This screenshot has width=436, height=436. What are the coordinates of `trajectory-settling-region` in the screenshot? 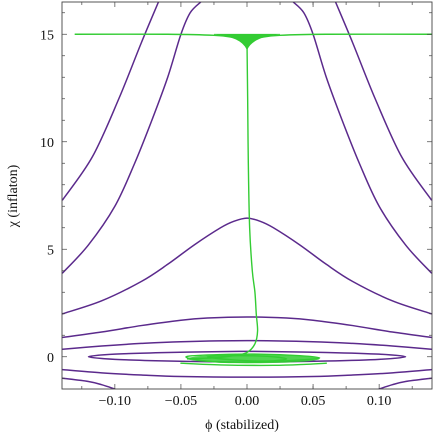 It's located at (253, 359).